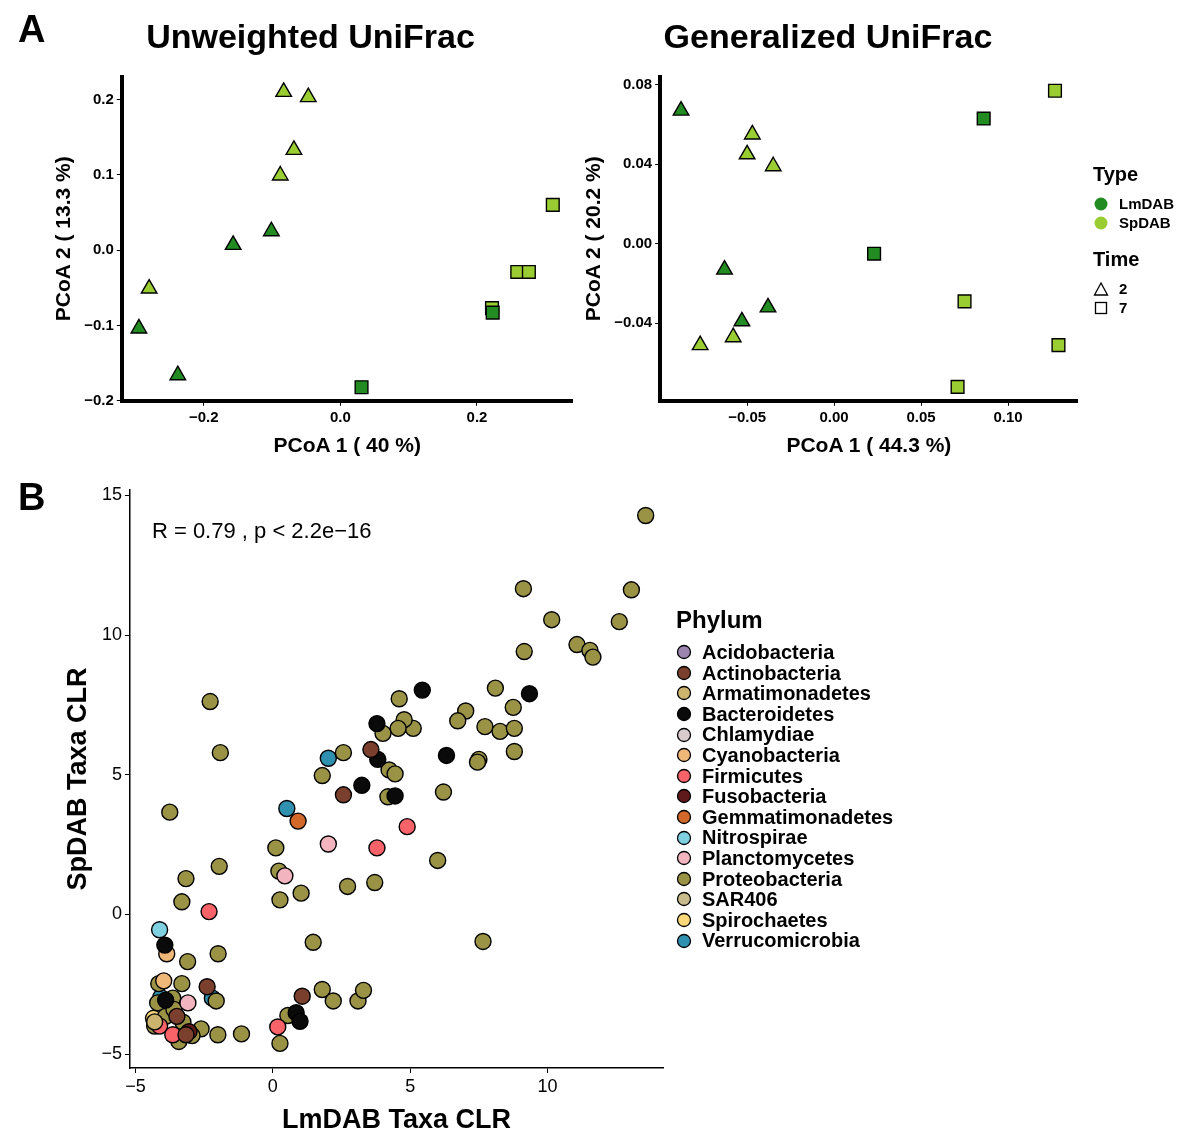  Describe the element at coordinates (637, 83) in the screenshot. I see `y-tick-label: 0.08` at that location.